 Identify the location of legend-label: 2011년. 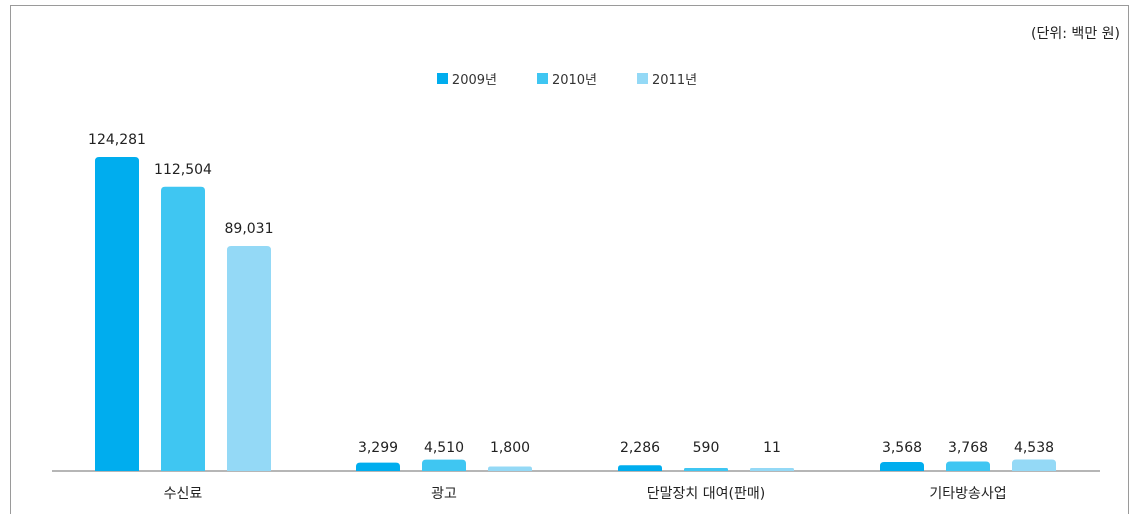
(675, 80).